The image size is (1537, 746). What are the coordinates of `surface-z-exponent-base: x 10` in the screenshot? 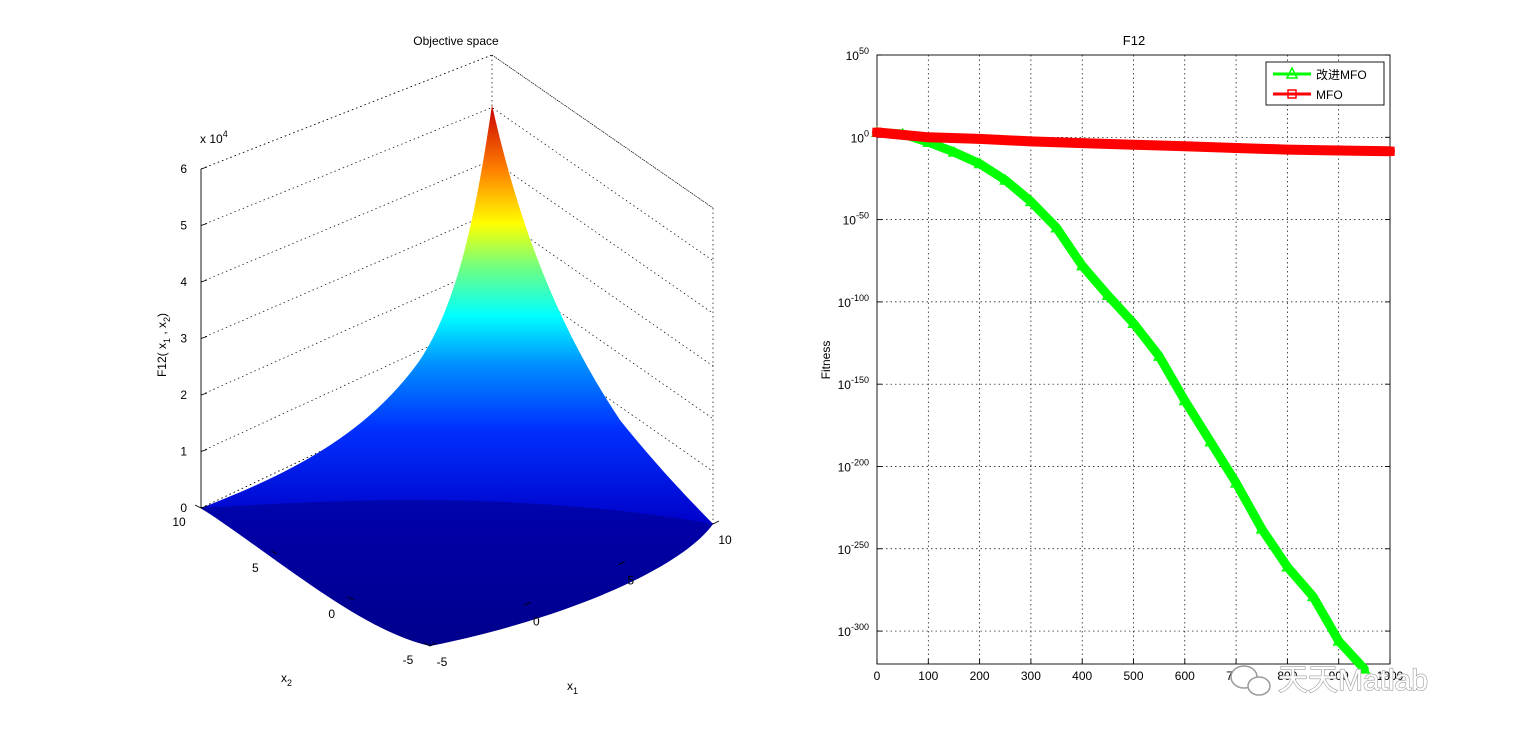 It's located at (211, 139).